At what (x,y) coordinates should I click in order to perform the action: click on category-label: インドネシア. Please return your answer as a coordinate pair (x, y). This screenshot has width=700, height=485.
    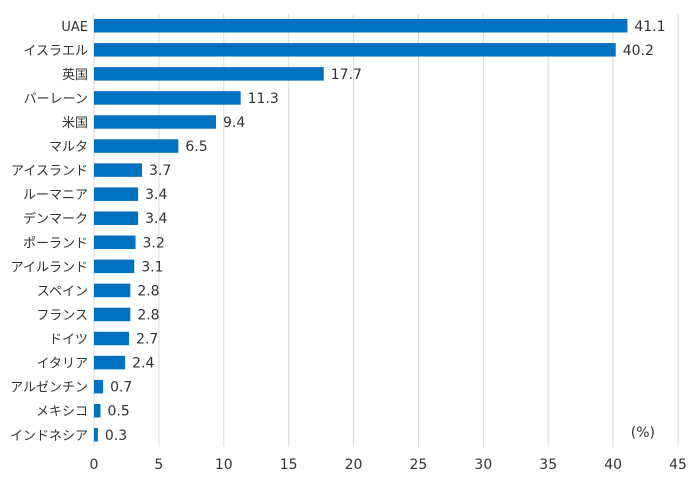
    Looking at the image, I should click on (49, 436).